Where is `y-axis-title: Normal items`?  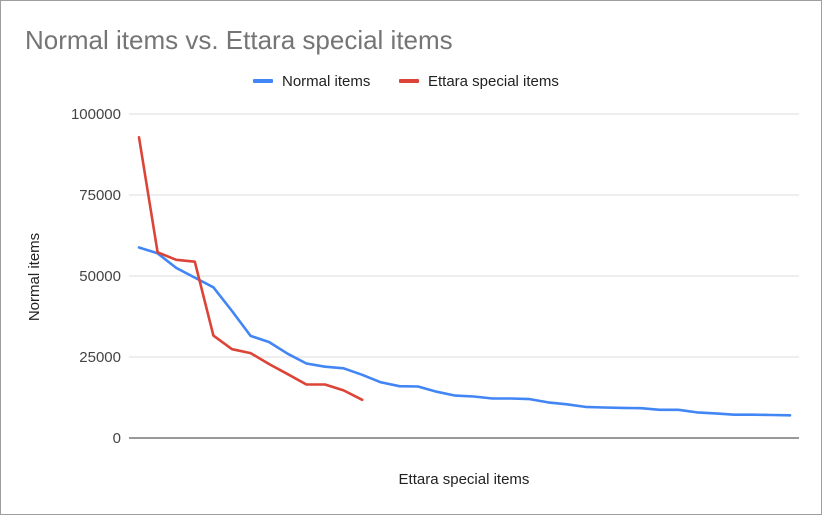
y-axis-title: Normal items is located at coordinates (34, 277).